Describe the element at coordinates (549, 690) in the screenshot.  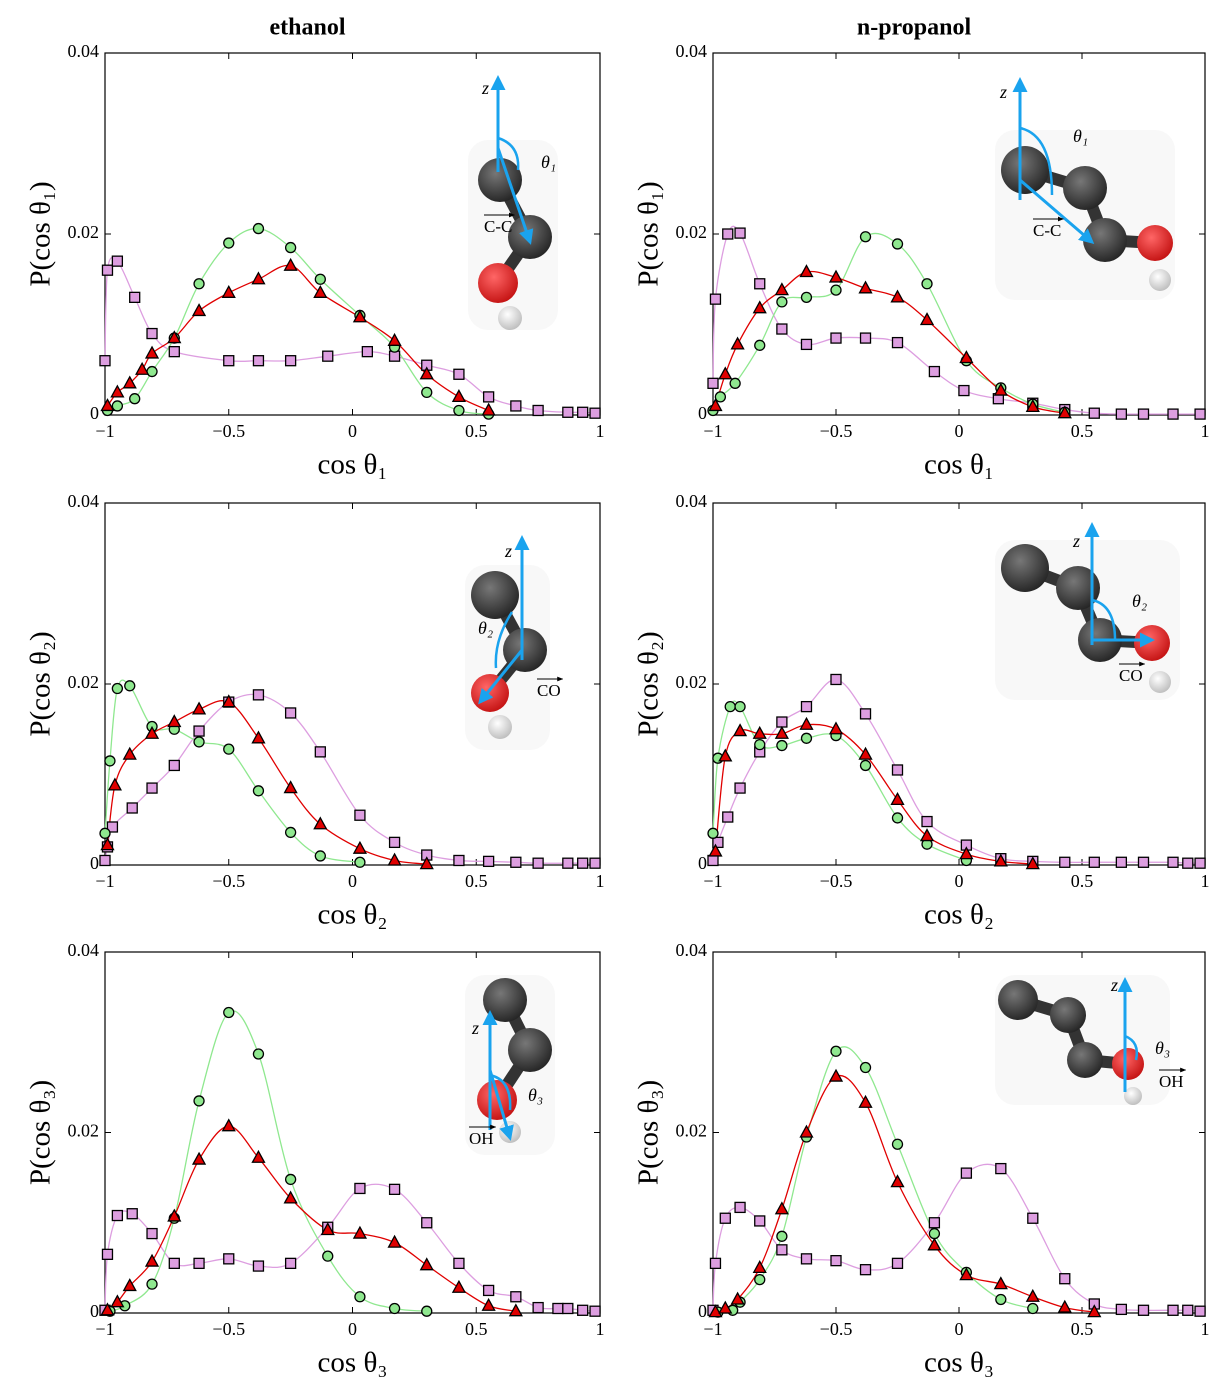
I see `inset-label: CO` at that location.